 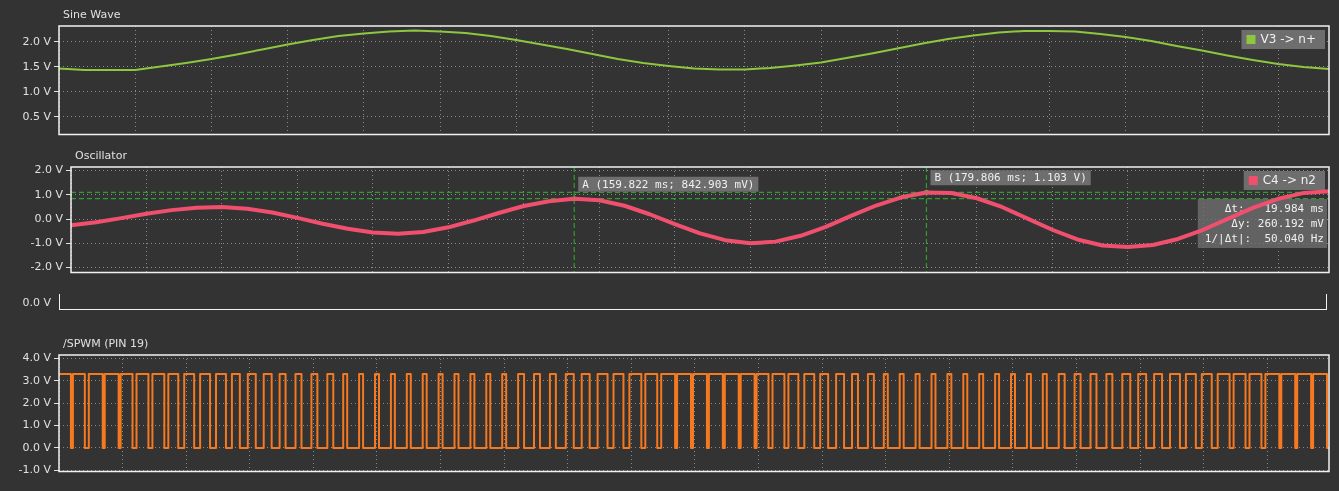 I want to click on annotation: 1/|Δt|: 50.040 Hz, so click(x=1264, y=238).